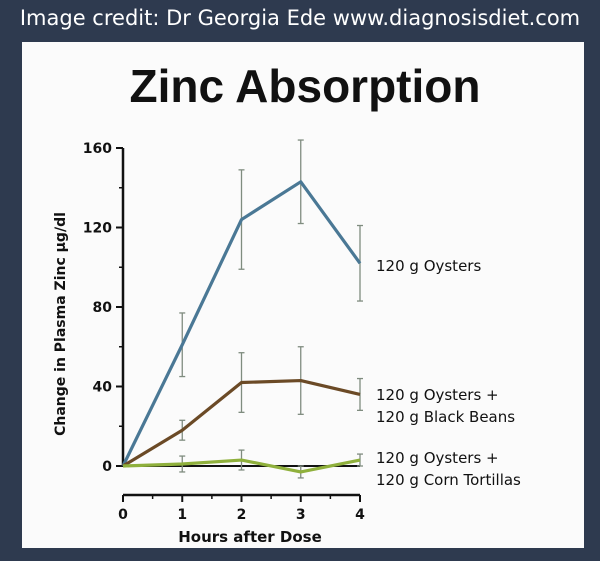 This screenshot has height=561, width=600. Describe the element at coordinates (360, 515) in the screenshot. I see `x-tick-label: 4` at that location.